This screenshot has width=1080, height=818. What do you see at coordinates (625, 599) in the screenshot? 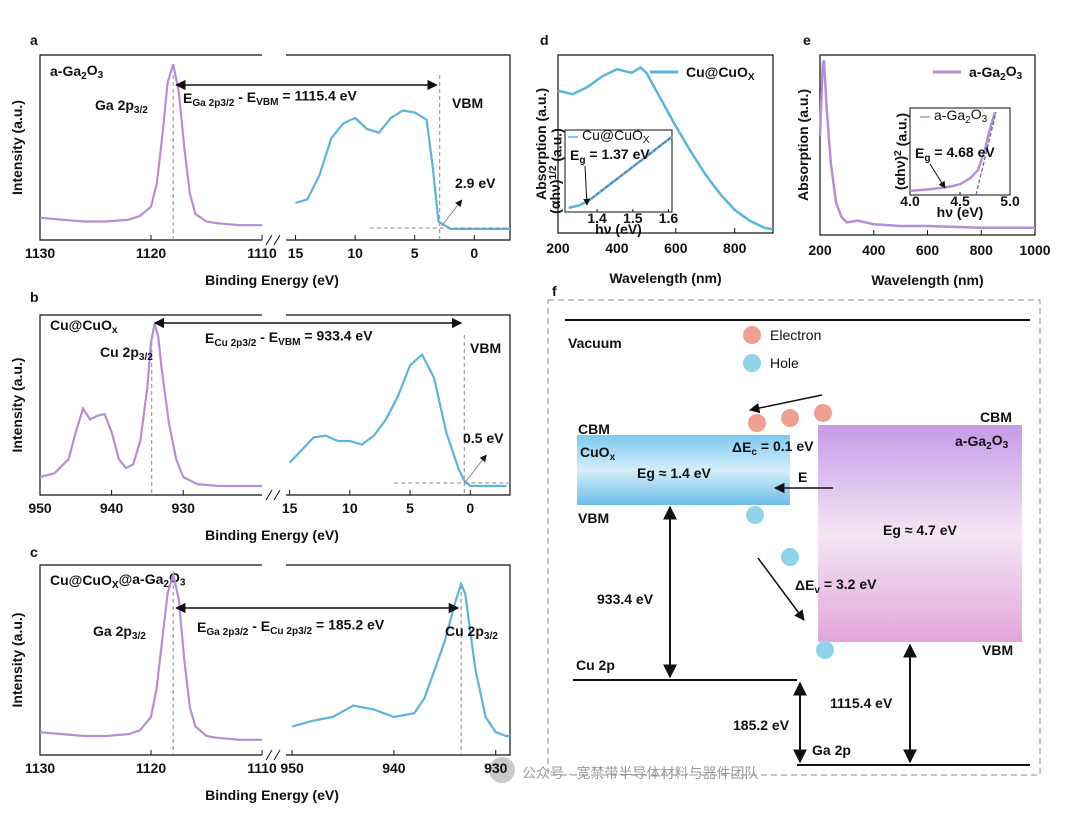
I see `energy-label: 933.4 eV` at bounding box center [625, 599].